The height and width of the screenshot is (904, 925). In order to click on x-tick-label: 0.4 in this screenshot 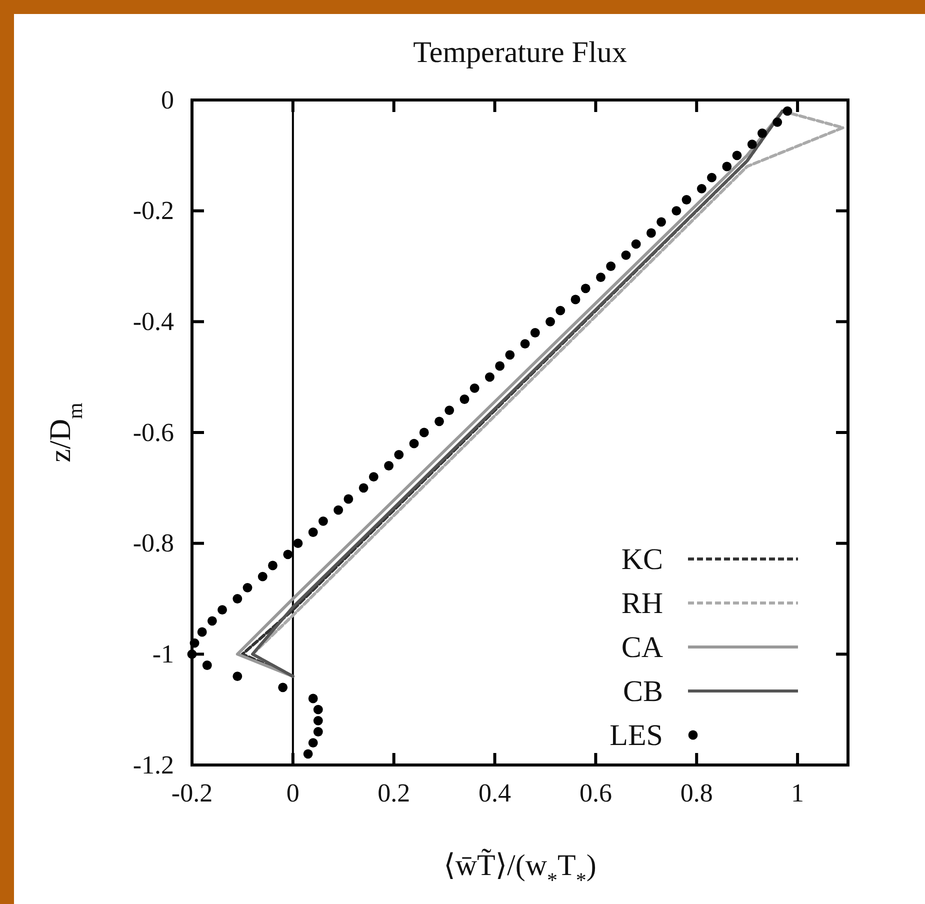, I will do `click(495, 793)`.